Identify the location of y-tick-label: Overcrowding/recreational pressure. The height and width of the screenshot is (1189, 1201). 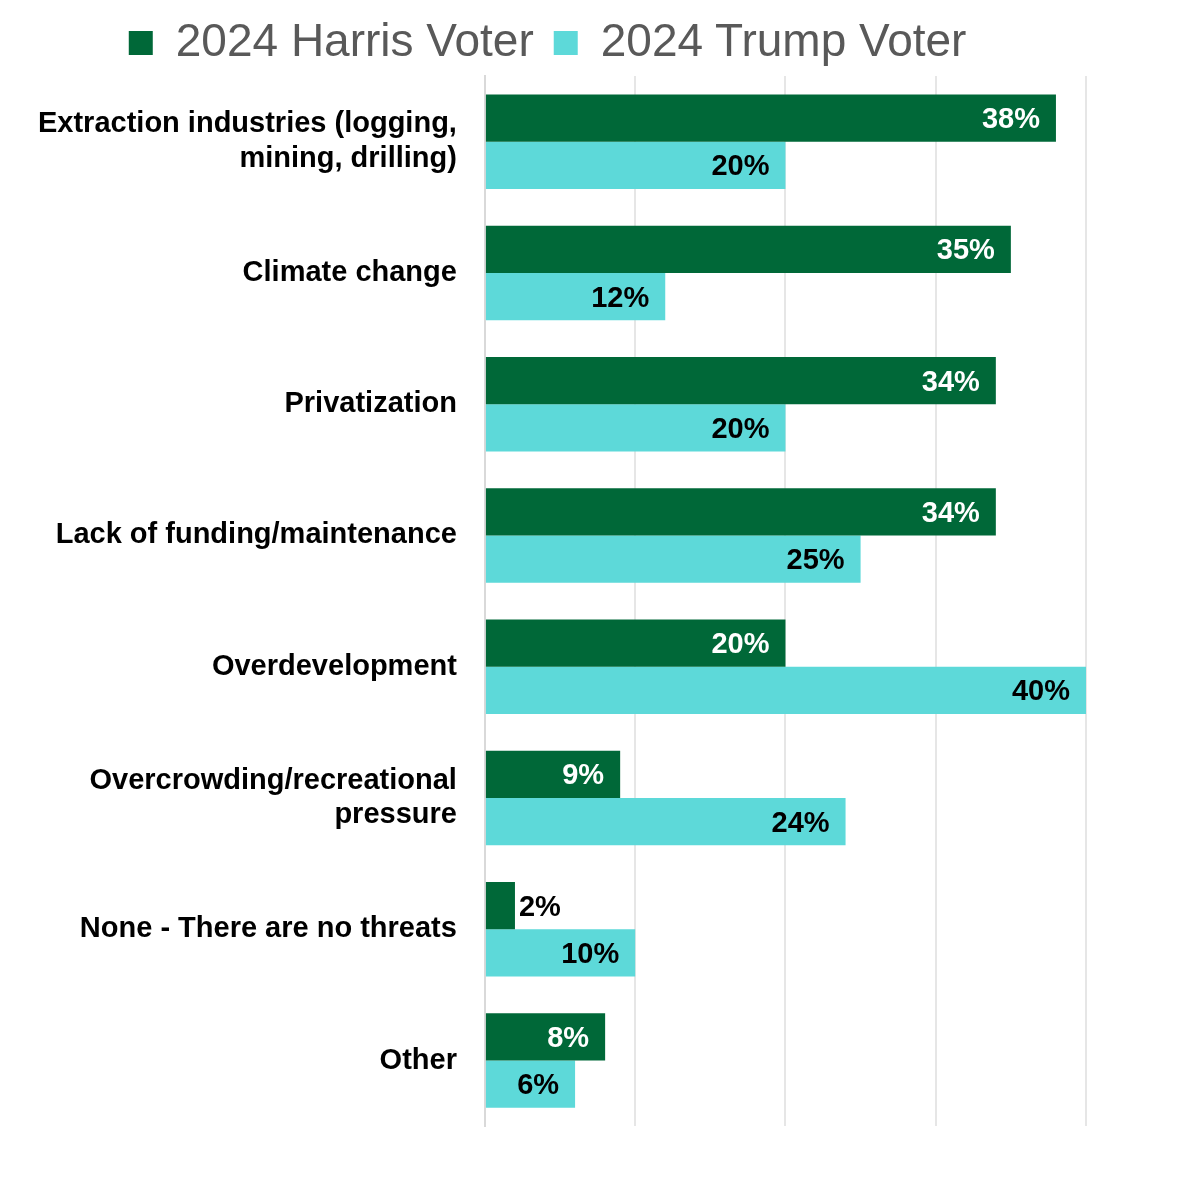
(273, 796).